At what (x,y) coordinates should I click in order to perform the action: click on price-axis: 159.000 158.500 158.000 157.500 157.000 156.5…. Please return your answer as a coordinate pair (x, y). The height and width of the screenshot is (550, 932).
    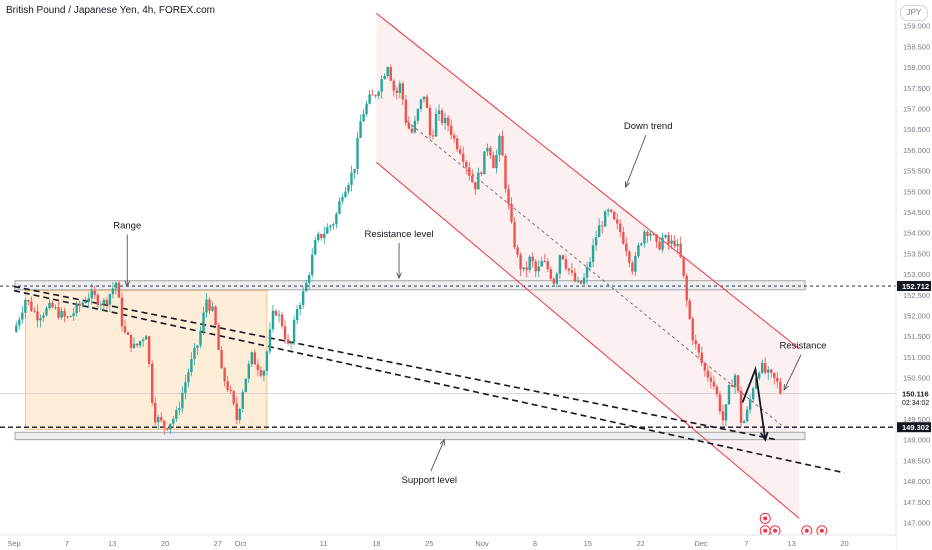
    Looking at the image, I should click on (913, 275).